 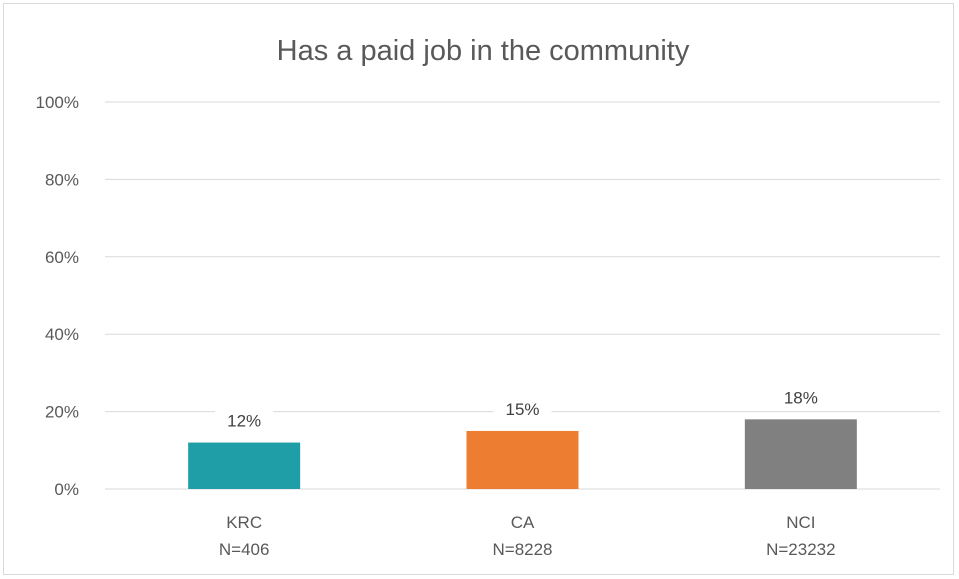 I want to click on data-label: 18%, so click(x=801, y=397).